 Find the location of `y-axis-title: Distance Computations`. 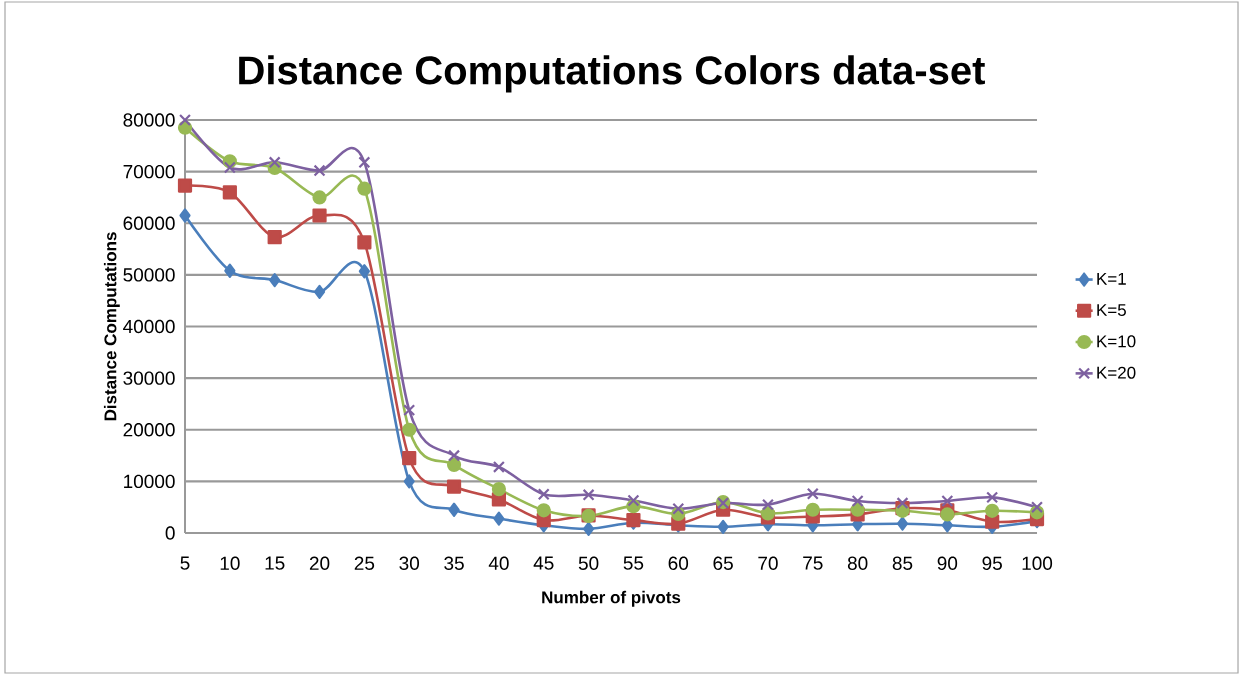

y-axis-title: Distance Computations is located at coordinates (111, 326).